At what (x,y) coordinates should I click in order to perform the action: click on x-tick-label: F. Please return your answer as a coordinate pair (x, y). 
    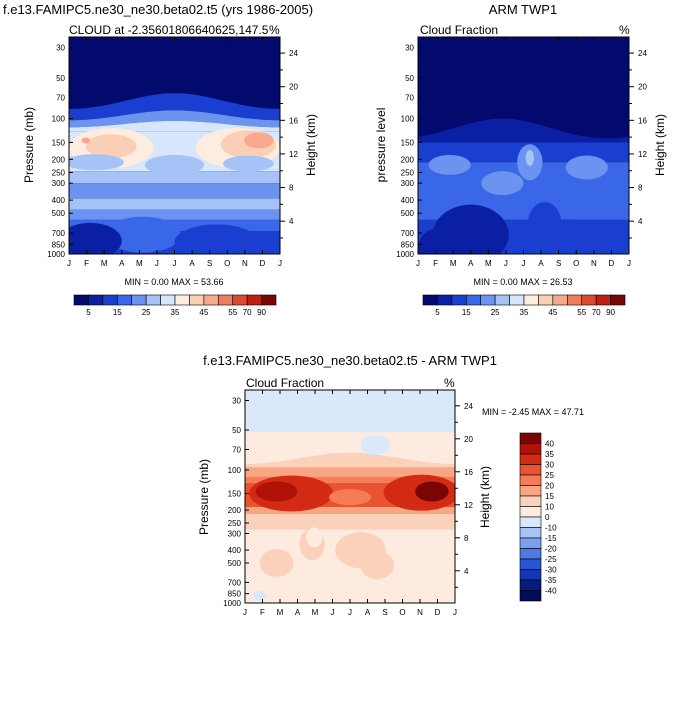
    Looking at the image, I should click on (435, 263).